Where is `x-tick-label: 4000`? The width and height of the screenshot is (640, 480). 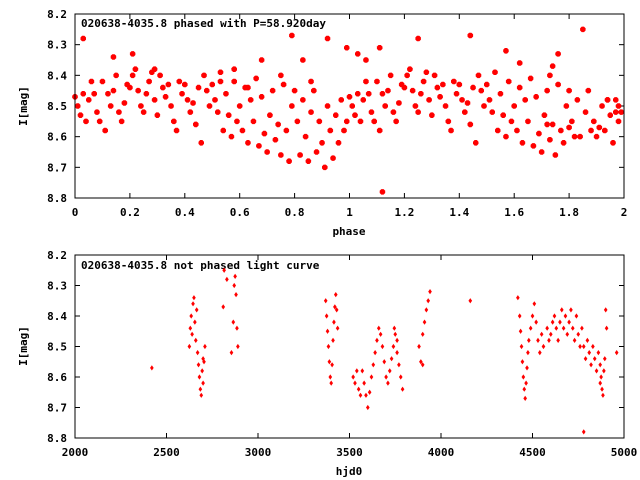
x-tick-label: 4000 is located at coordinates (441, 452).